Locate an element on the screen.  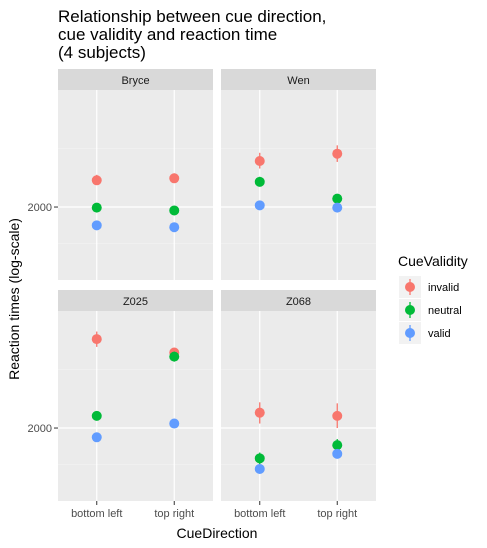
facet-strip-label: Wen is located at coordinates (298, 81).